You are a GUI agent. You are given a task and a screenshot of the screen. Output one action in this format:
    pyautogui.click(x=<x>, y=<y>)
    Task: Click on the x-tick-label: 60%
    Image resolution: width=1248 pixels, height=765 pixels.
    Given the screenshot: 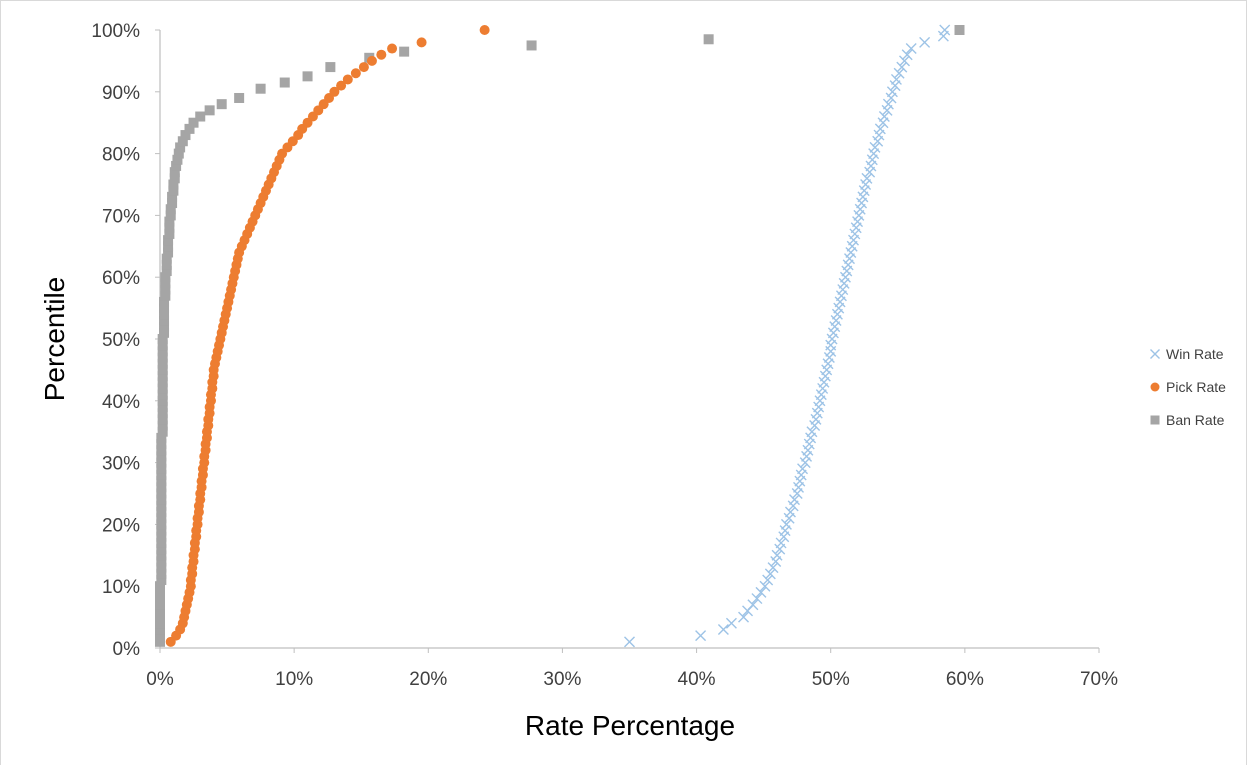 What is the action you would take?
    pyautogui.click(x=965, y=679)
    